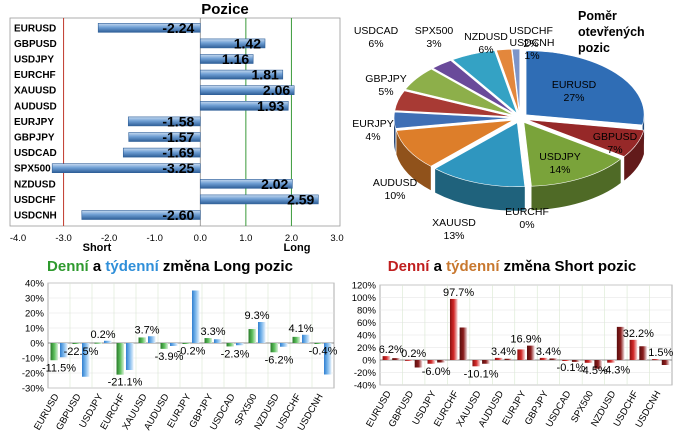 The image size is (680, 445). What do you see at coordinates (395, 183) in the screenshot?
I see `pie-label-audusd: AUDUSD` at bounding box center [395, 183].